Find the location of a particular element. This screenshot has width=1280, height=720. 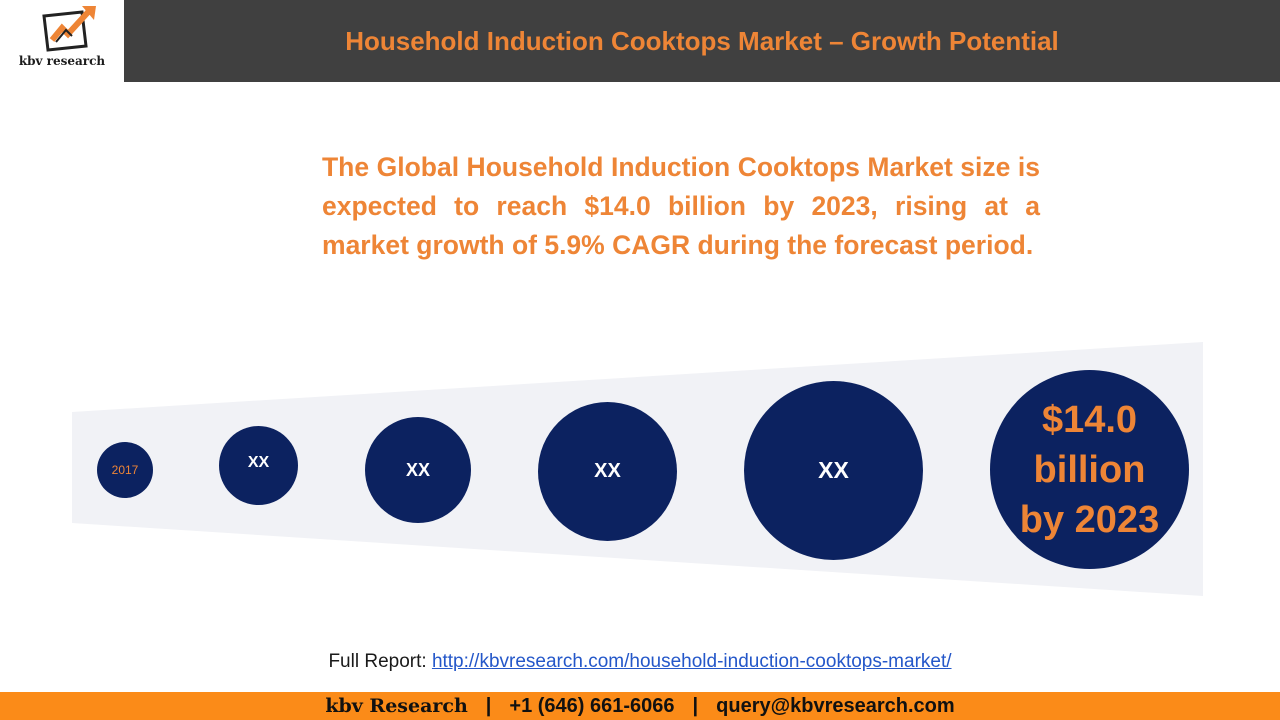

logo-text: kbv research is located at coordinates (62, 61).